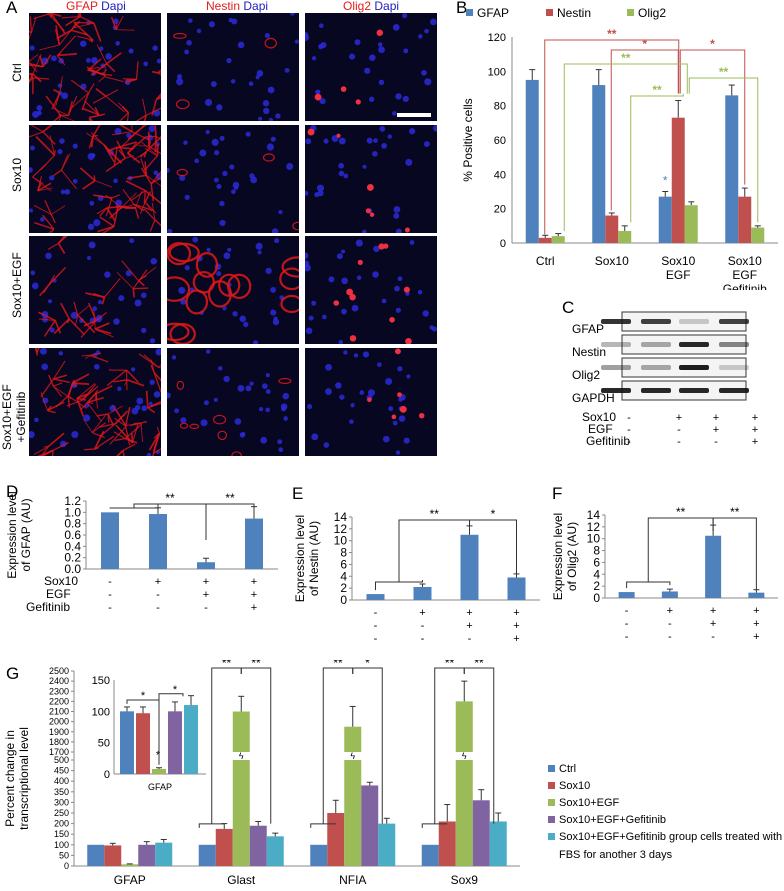 Image resolution: width=784 pixels, height=891 pixels. Describe the element at coordinates (612, 820) in the screenshot. I see `legend-label: Sox10+EGF+Gefitinib` at that location.